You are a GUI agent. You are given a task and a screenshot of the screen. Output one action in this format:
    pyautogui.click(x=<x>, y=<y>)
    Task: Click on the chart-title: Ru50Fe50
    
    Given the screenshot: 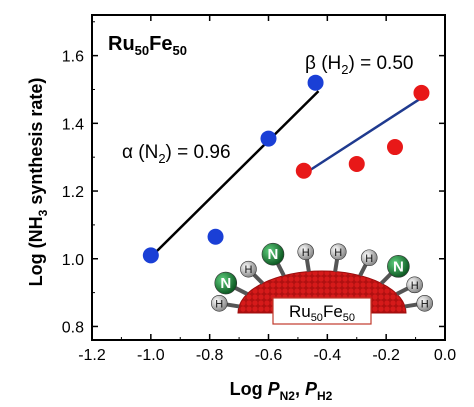 What is the action you would take?
    pyautogui.click(x=147, y=45)
    